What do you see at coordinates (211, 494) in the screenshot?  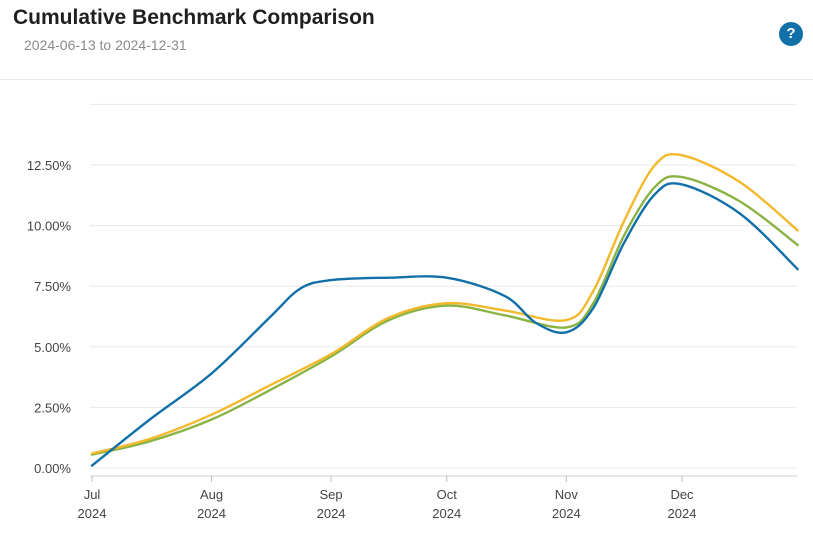 I see `x-tick-month: Aug` at bounding box center [211, 494].